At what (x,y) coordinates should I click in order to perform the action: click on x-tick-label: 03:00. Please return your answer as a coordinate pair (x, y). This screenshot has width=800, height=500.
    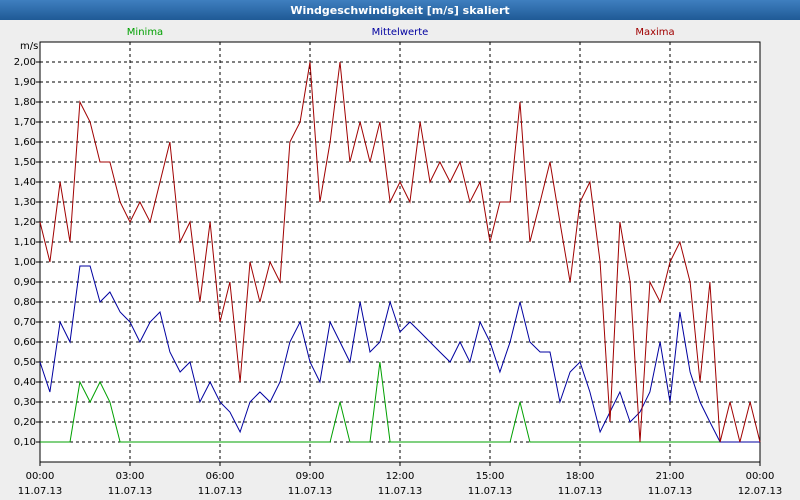
    Looking at the image, I should click on (130, 476).